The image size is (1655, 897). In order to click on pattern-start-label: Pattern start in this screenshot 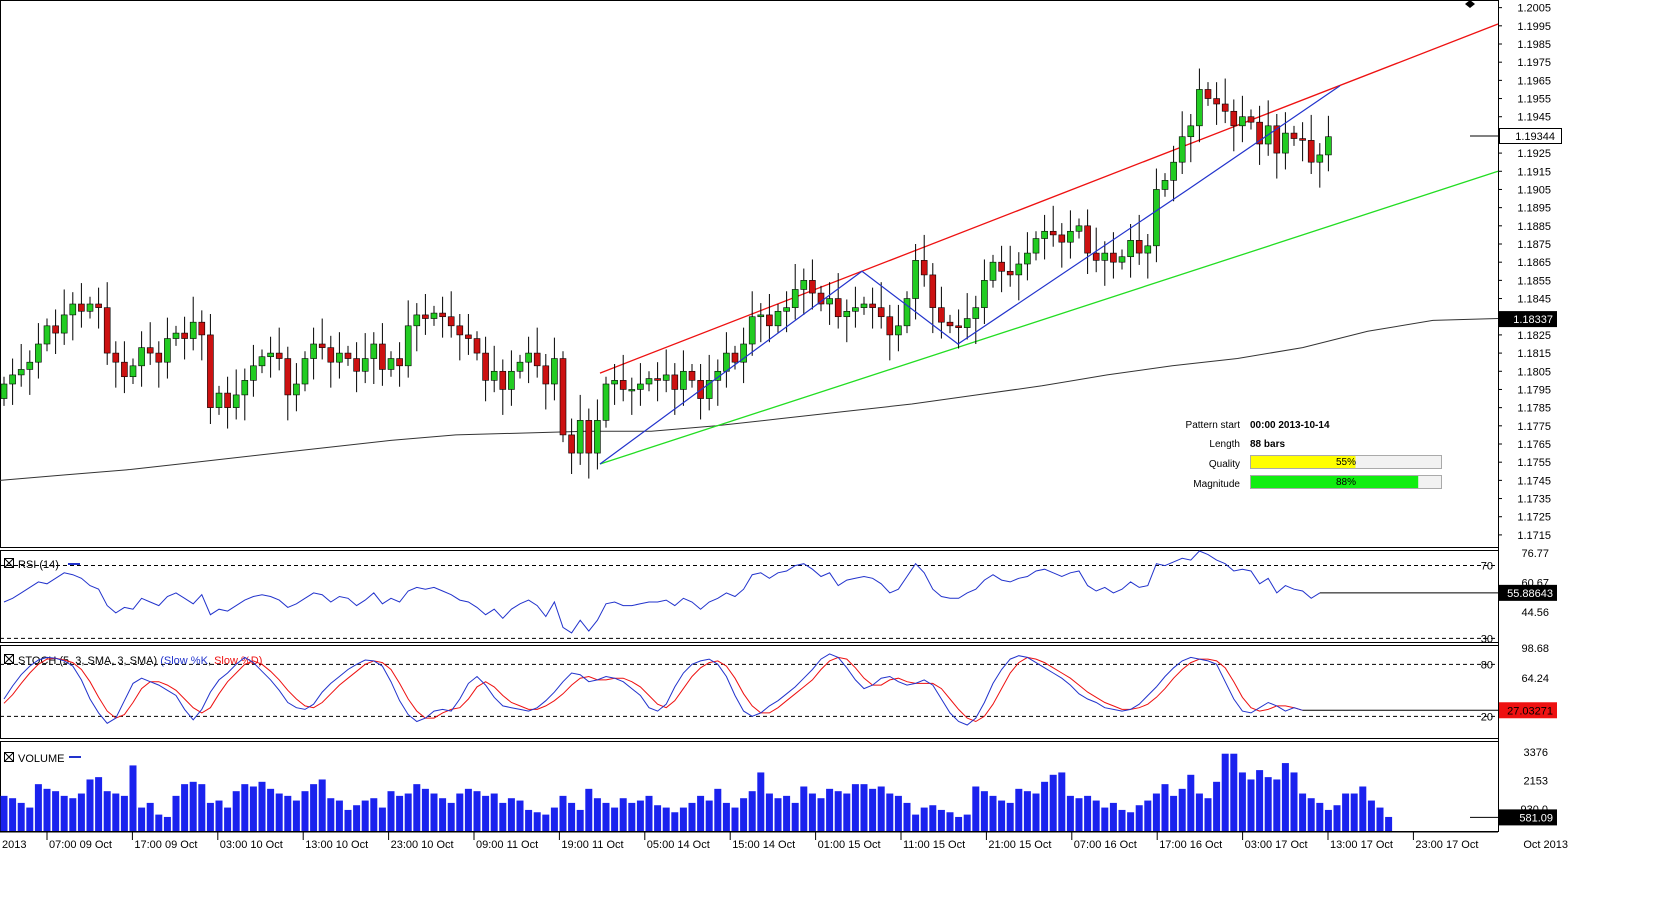, I will do `click(1213, 425)`.